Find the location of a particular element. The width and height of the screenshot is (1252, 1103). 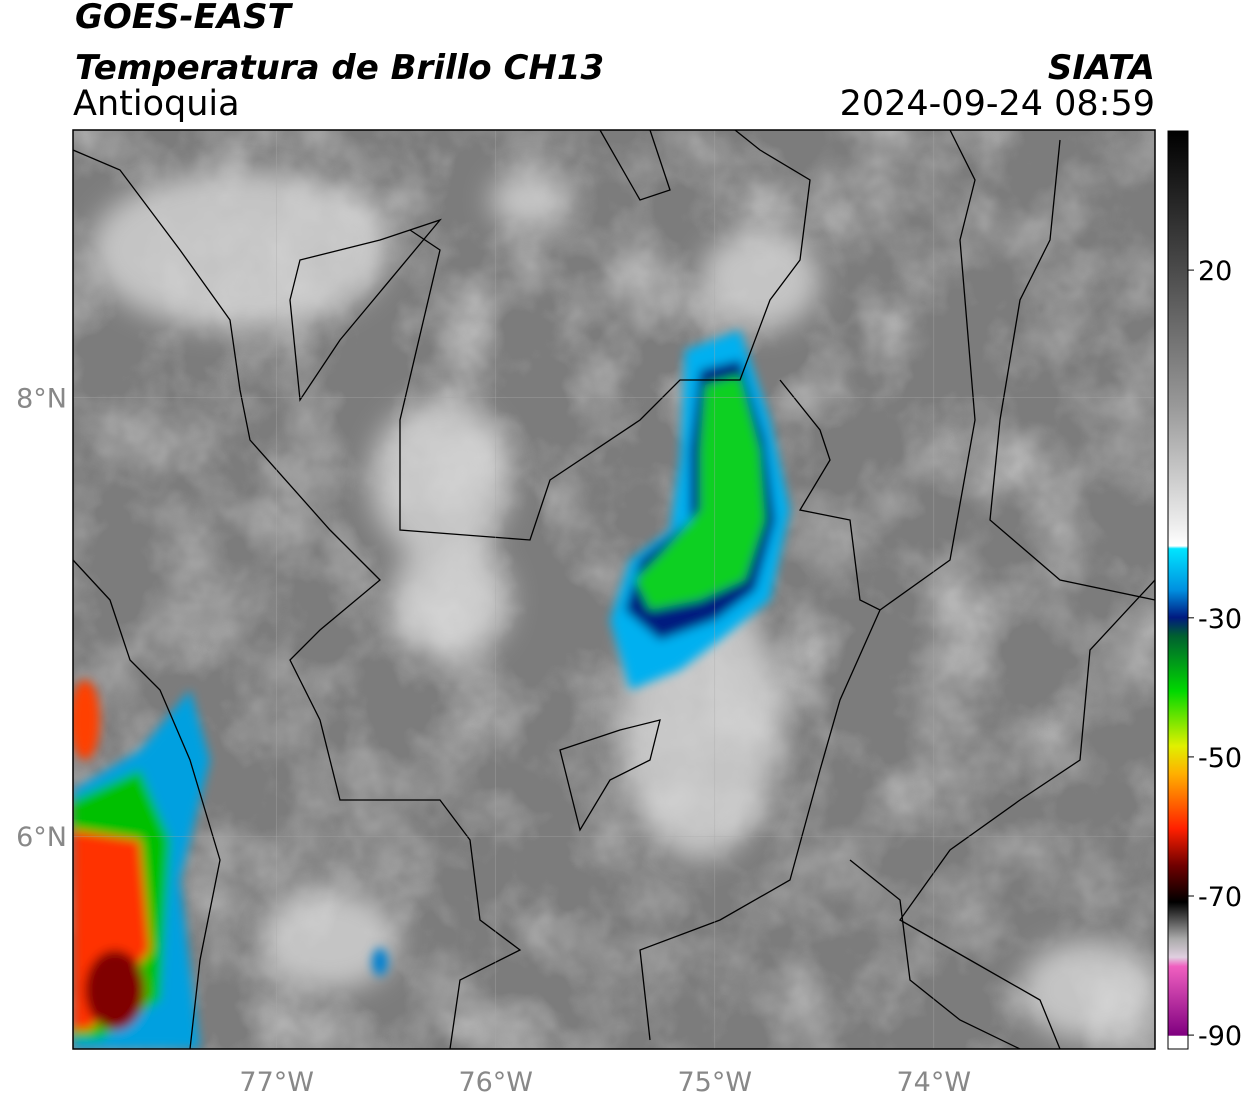

x-tick-label: 77°W is located at coordinates (276, 1082).